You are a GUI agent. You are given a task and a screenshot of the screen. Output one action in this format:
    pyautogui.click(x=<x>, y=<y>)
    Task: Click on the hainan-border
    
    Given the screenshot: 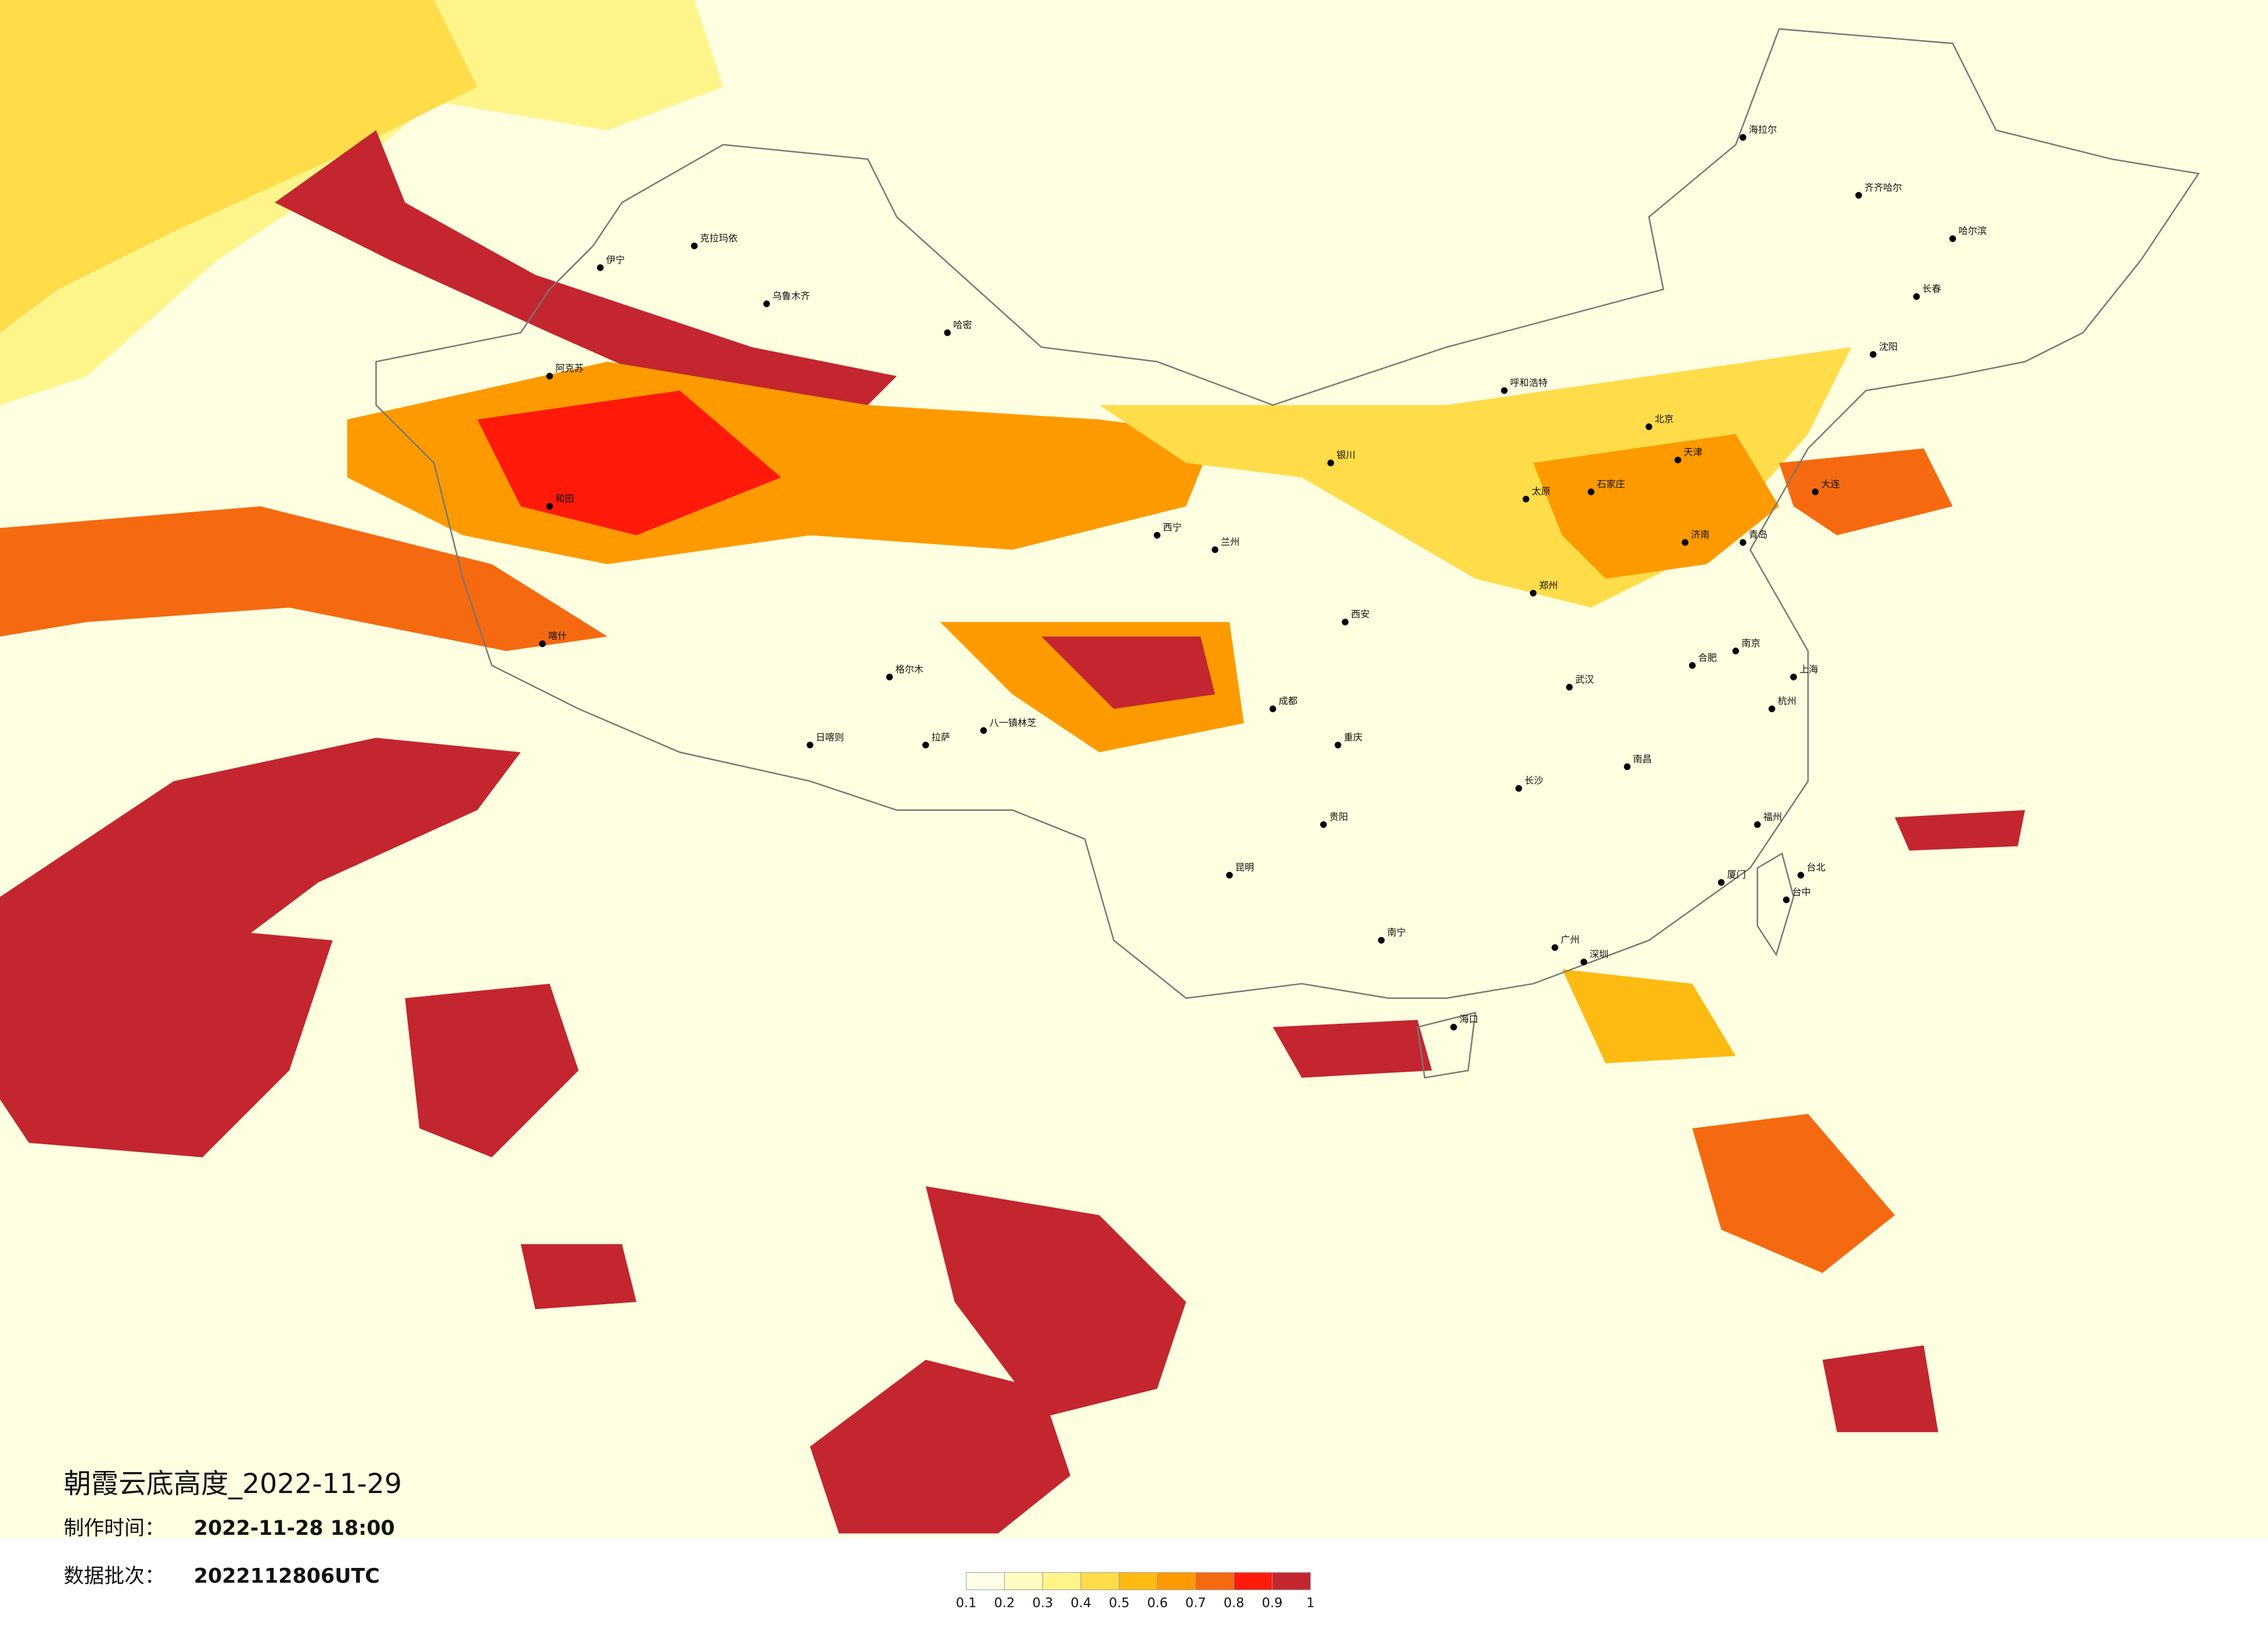 What is the action you would take?
    pyautogui.click(x=1446, y=1045)
    